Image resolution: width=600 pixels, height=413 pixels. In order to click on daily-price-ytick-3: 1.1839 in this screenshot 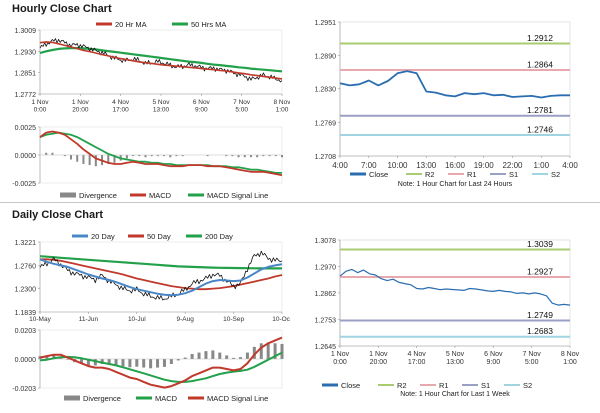, I will do `click(26, 313)`.